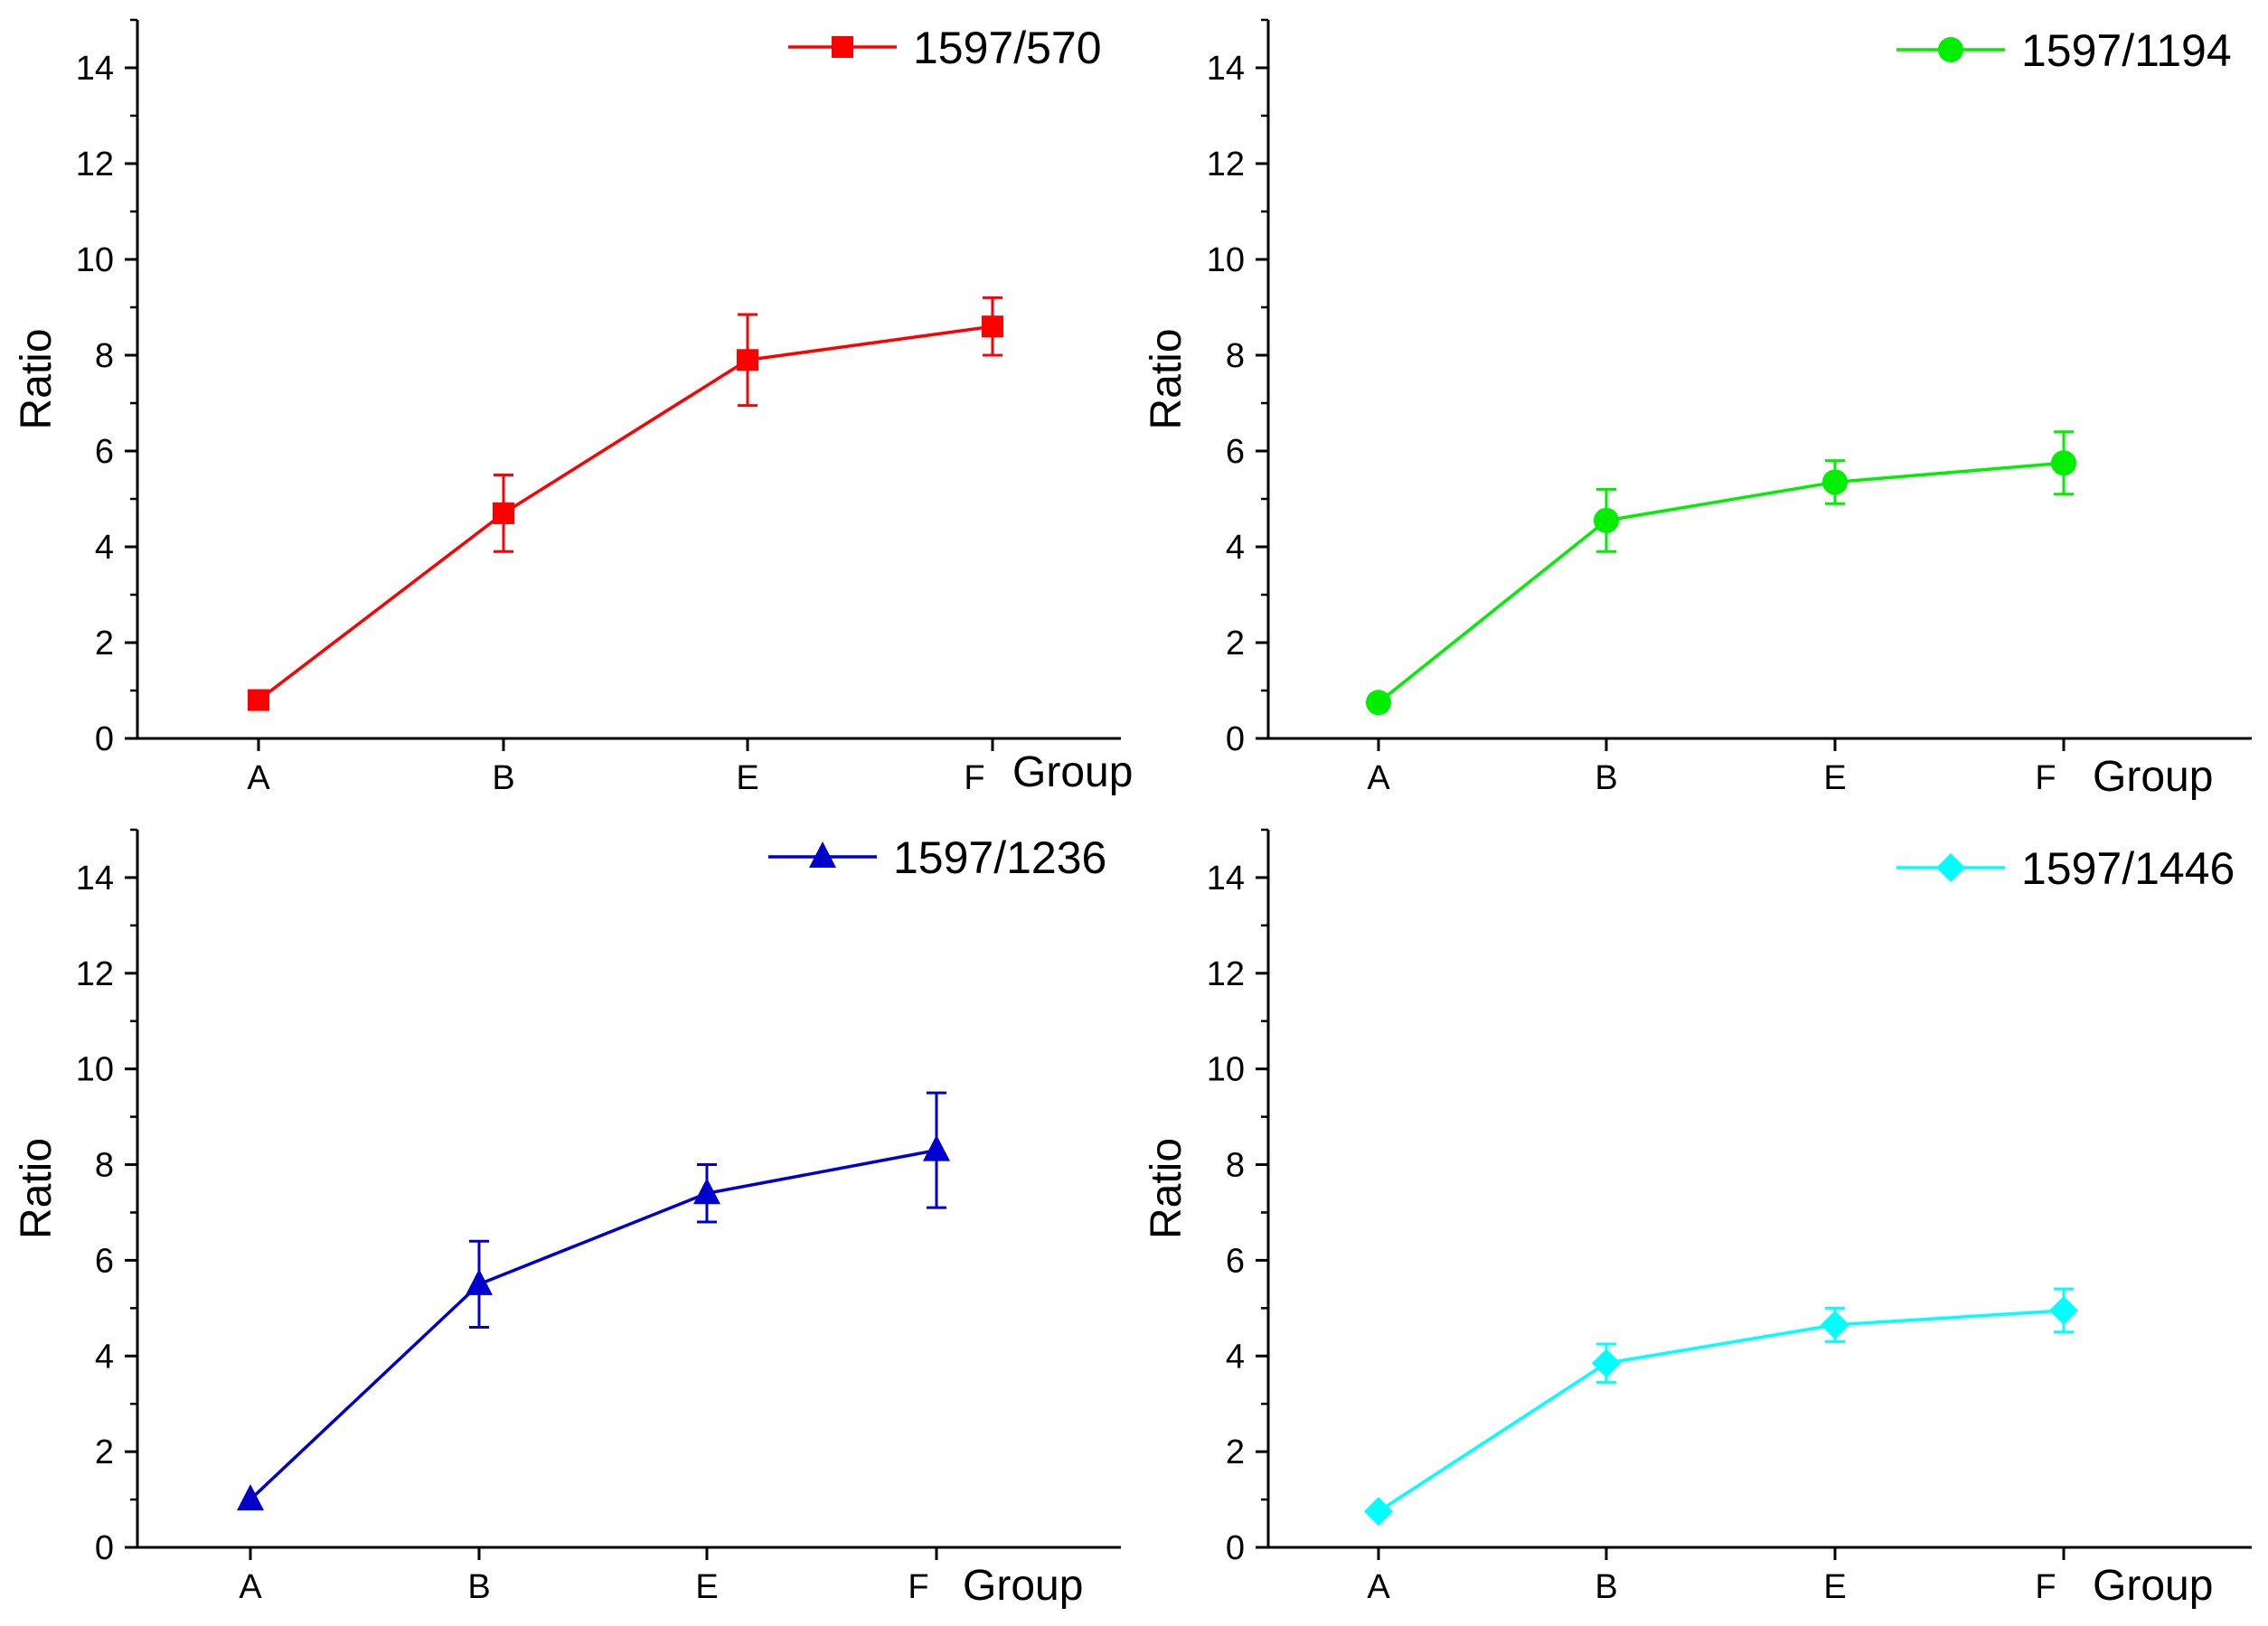 The height and width of the screenshot is (1626, 2268). What do you see at coordinates (2128, 868) in the screenshot?
I see `legend-label: 1597/1446` at bounding box center [2128, 868].